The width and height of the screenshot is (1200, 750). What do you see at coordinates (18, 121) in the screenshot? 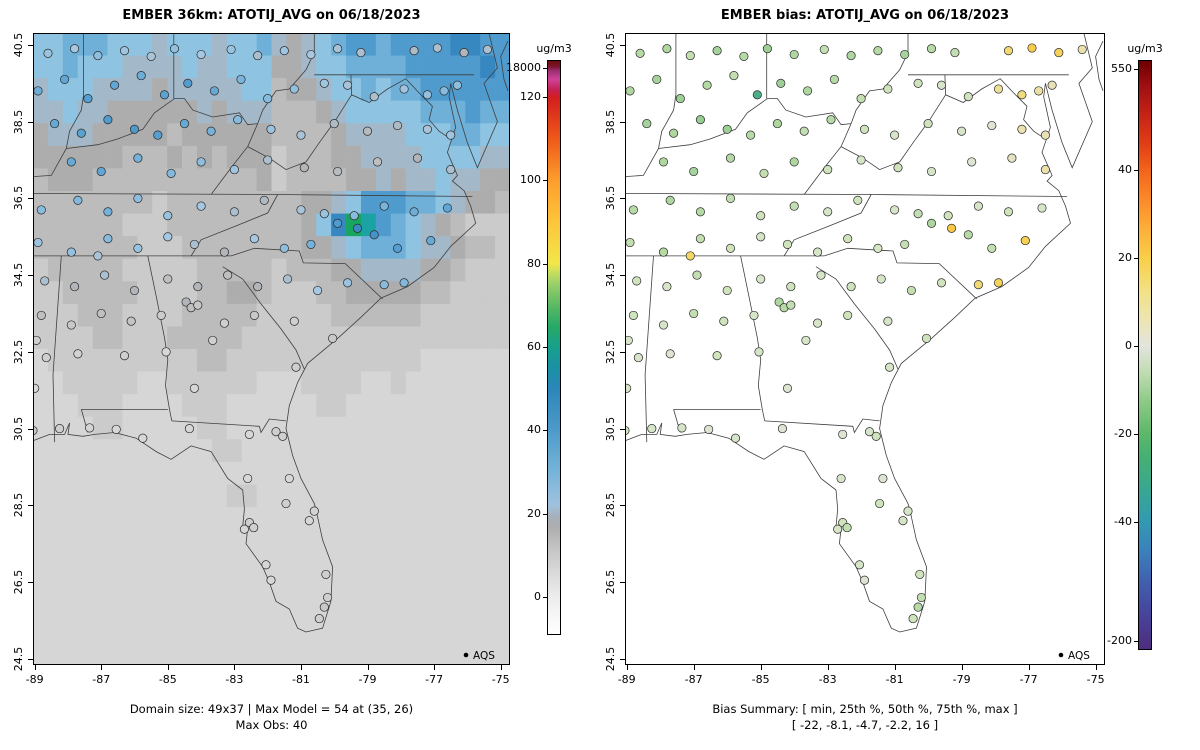
I see `y-axis-tick-label: 38.5` at bounding box center [18, 121].